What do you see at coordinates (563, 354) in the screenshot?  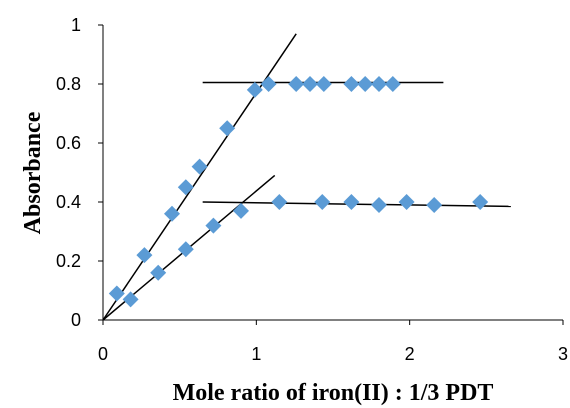 I see `x-tick-label: 3` at bounding box center [563, 354].